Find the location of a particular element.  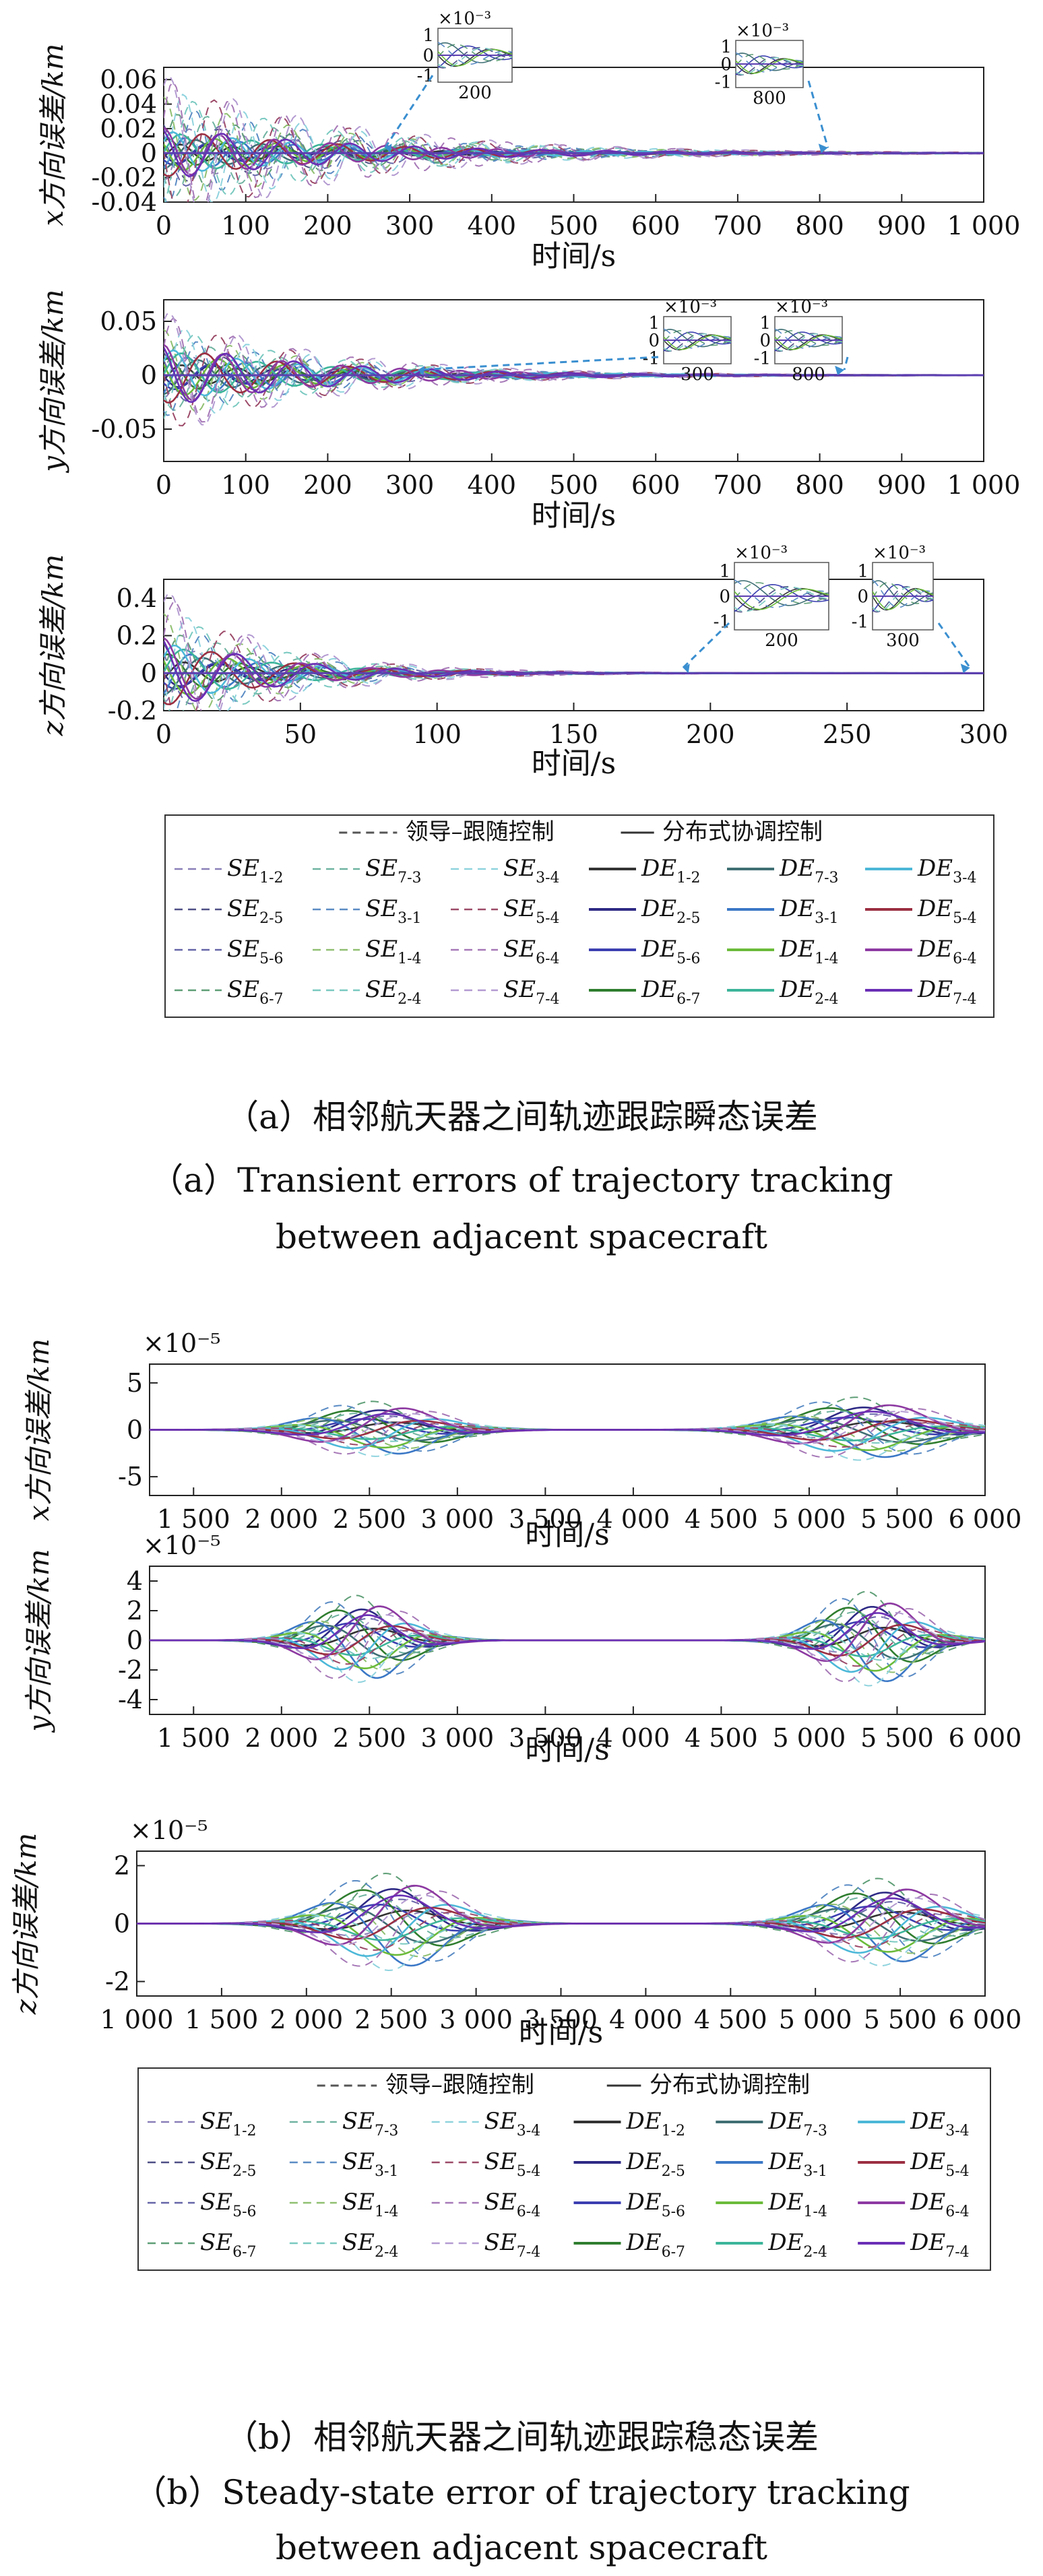

inset-y-tick-label: 1 is located at coordinates (654, 323).